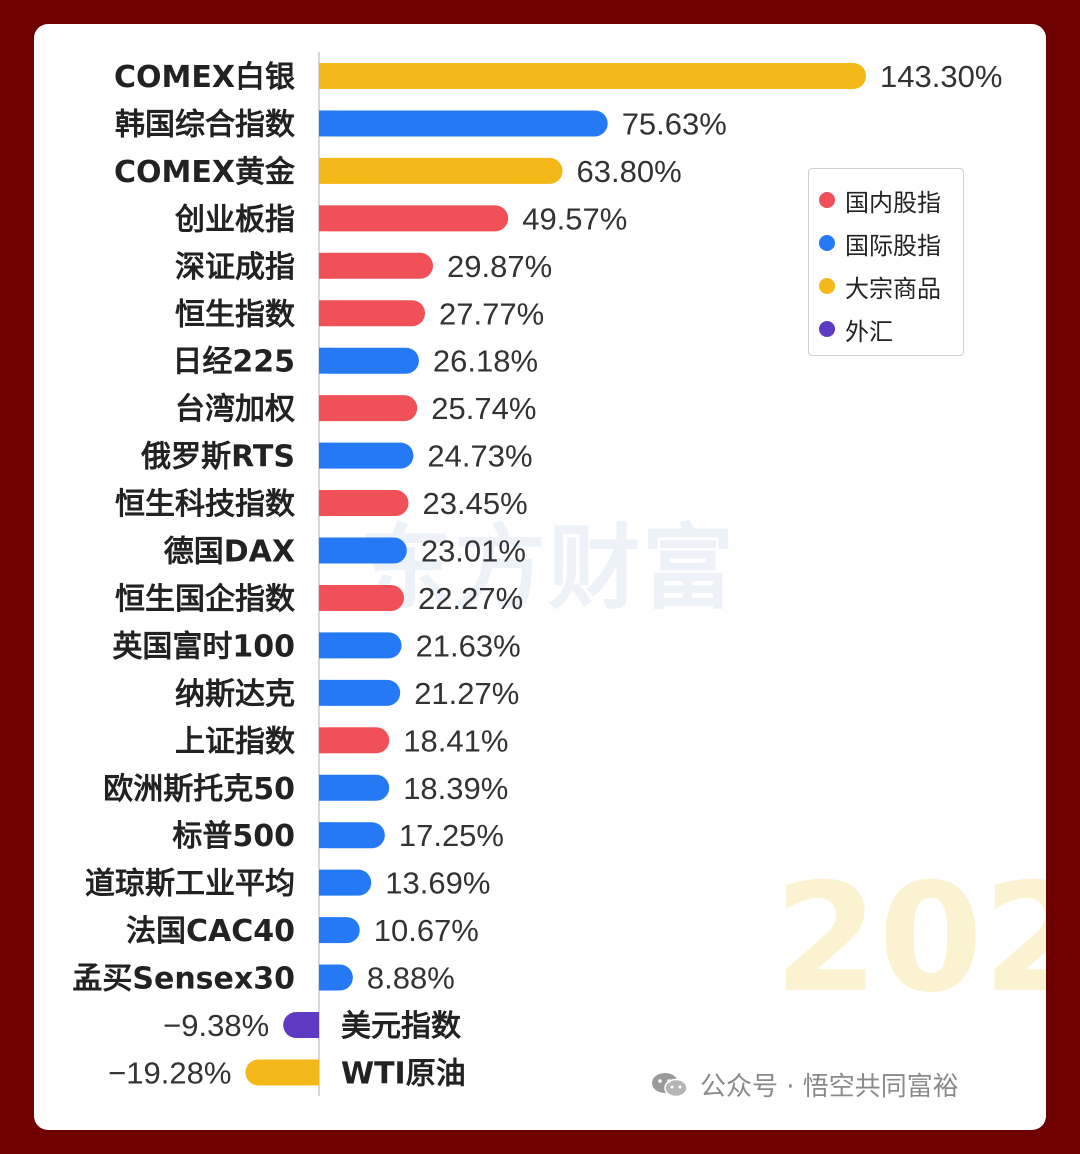  Describe the element at coordinates (401, 1026) in the screenshot. I see `category-label: 美元指数` at that location.